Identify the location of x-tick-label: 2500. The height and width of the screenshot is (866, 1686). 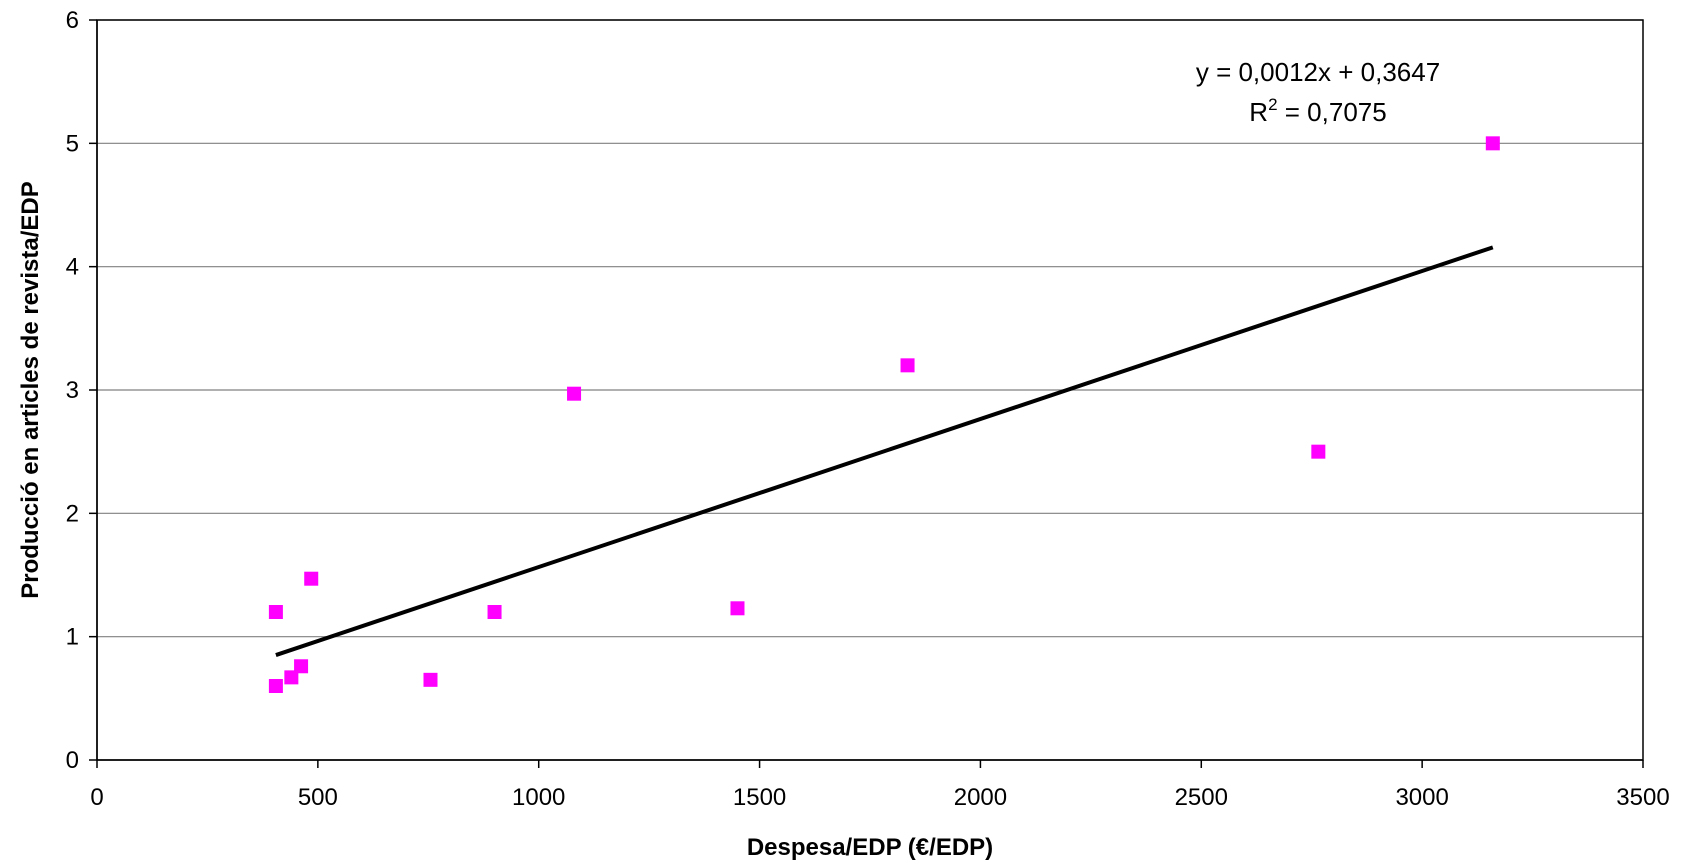
(1201, 797).